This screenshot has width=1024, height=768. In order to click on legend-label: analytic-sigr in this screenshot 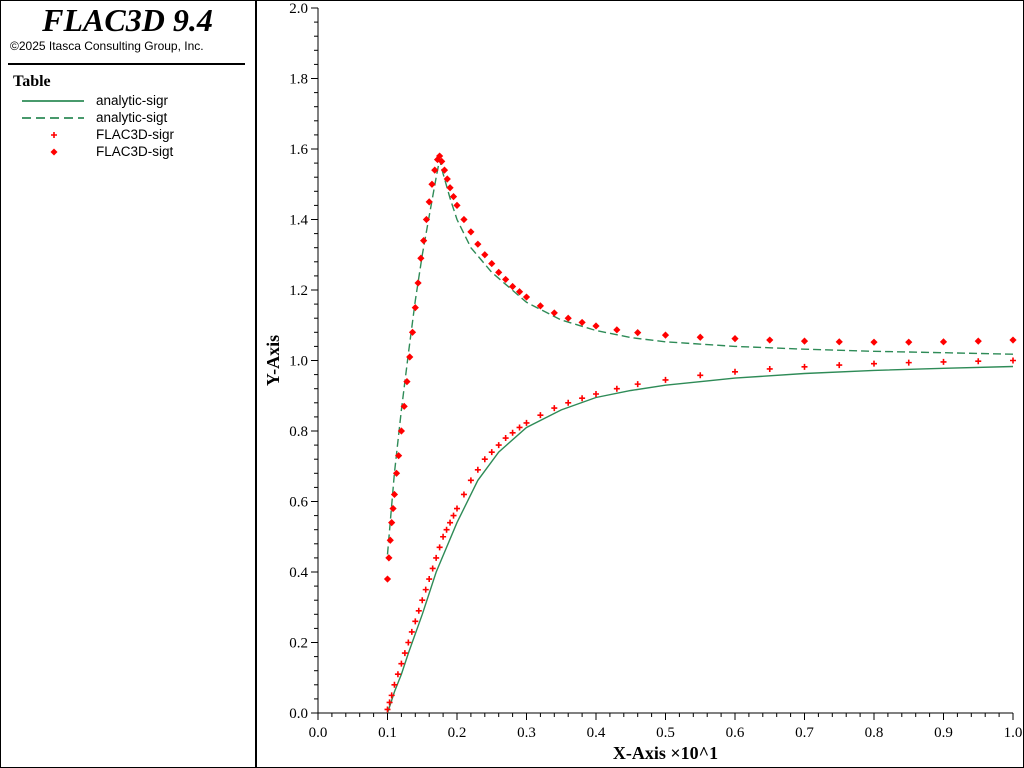, I will do `click(132, 100)`.